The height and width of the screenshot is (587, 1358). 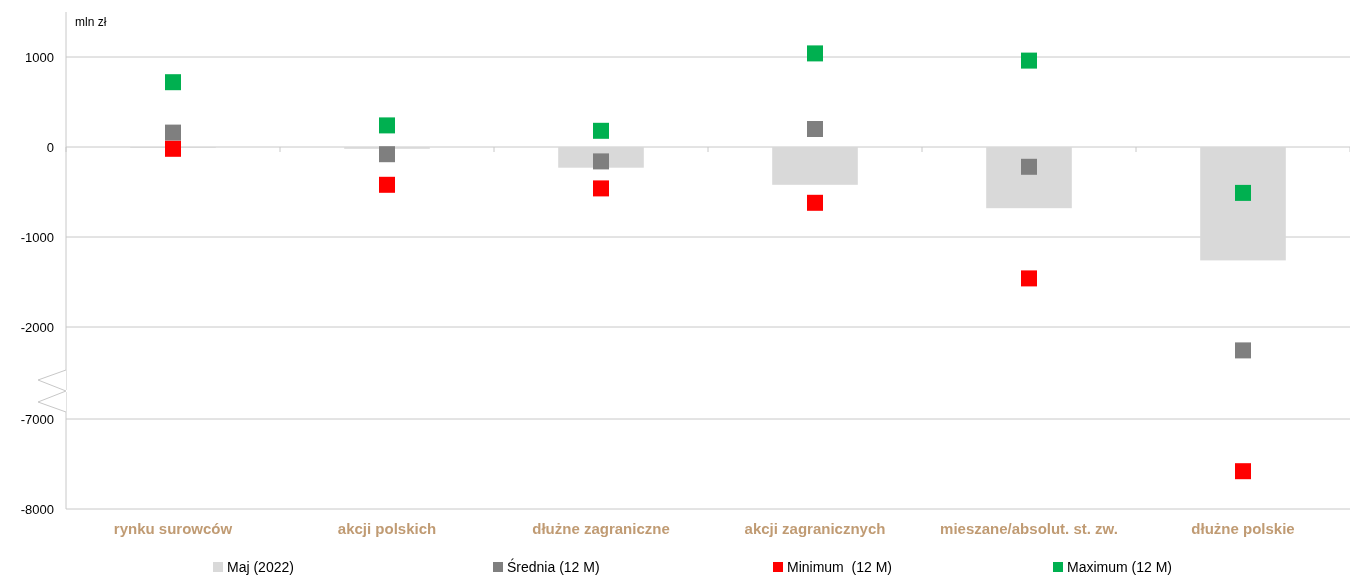 What do you see at coordinates (260, 566) in the screenshot?
I see `legend-label: Maj (2022)` at bounding box center [260, 566].